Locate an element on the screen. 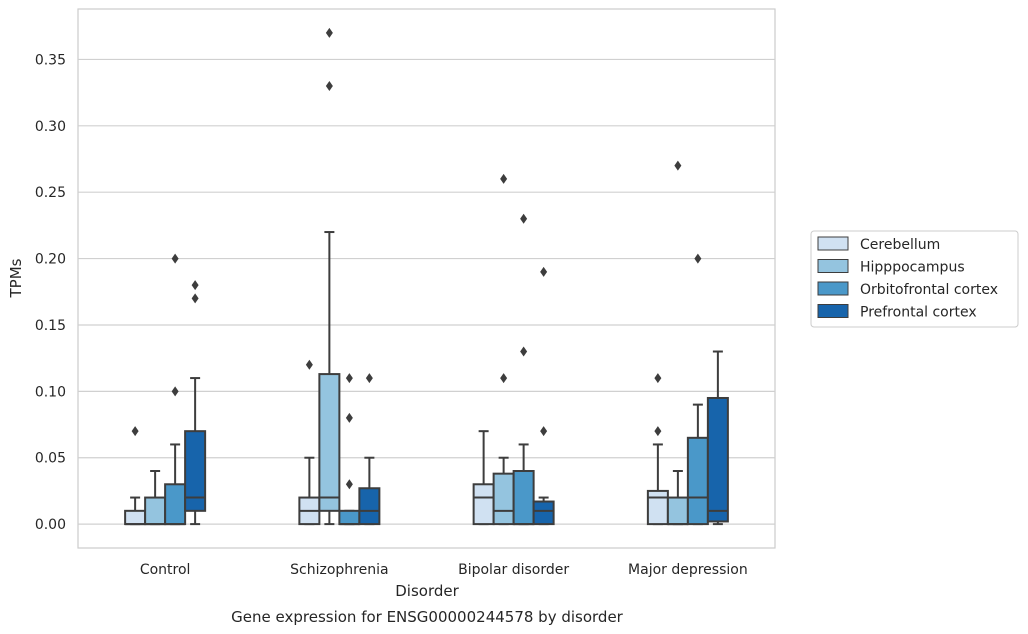  x-tick-label: Bipolar disorder is located at coordinates (513, 570).